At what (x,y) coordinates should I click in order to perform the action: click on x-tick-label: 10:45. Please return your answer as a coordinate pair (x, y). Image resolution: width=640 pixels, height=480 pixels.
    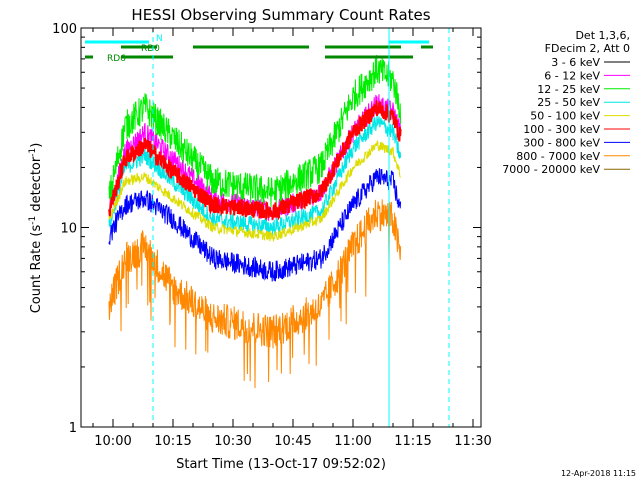
    Looking at the image, I should click on (292, 441).